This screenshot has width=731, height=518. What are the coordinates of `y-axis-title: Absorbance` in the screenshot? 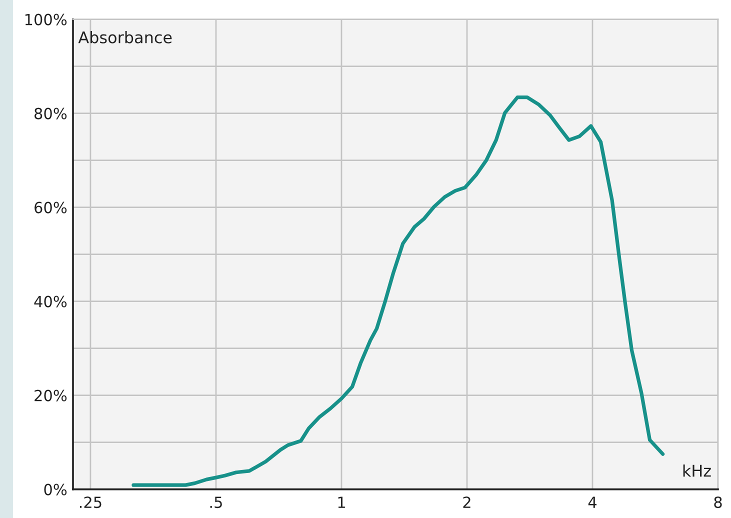 It's located at (125, 37).